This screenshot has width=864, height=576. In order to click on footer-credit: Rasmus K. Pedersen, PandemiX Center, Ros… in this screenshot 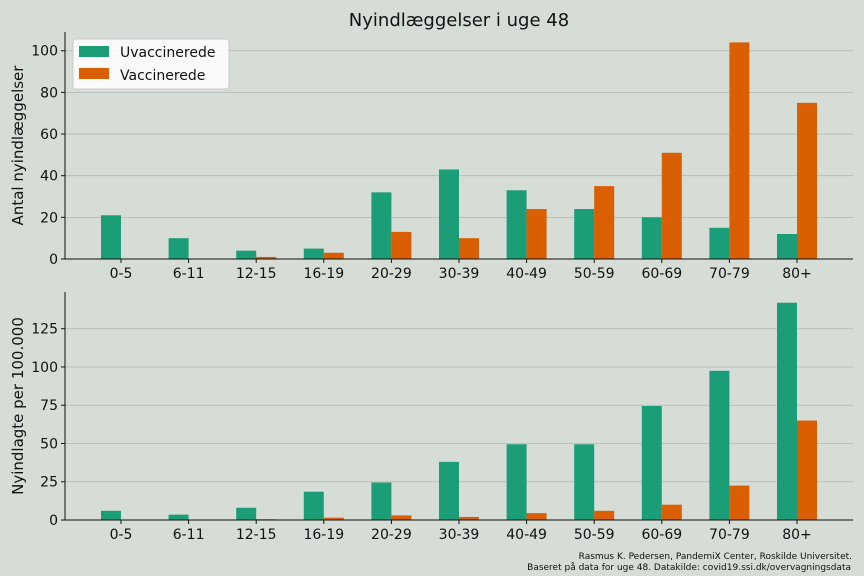, I will do `click(715, 557)`.